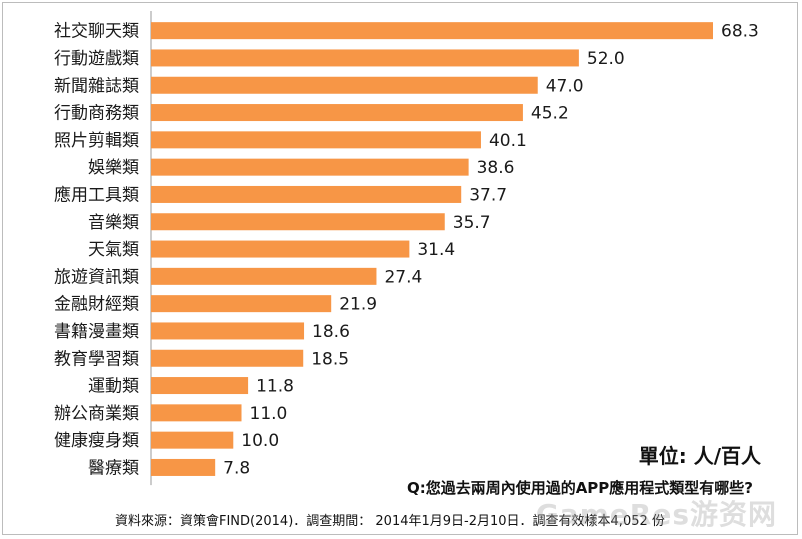  What do you see at coordinates (96, 114) in the screenshot?
I see `category-label: 行動商務類` at bounding box center [96, 114].